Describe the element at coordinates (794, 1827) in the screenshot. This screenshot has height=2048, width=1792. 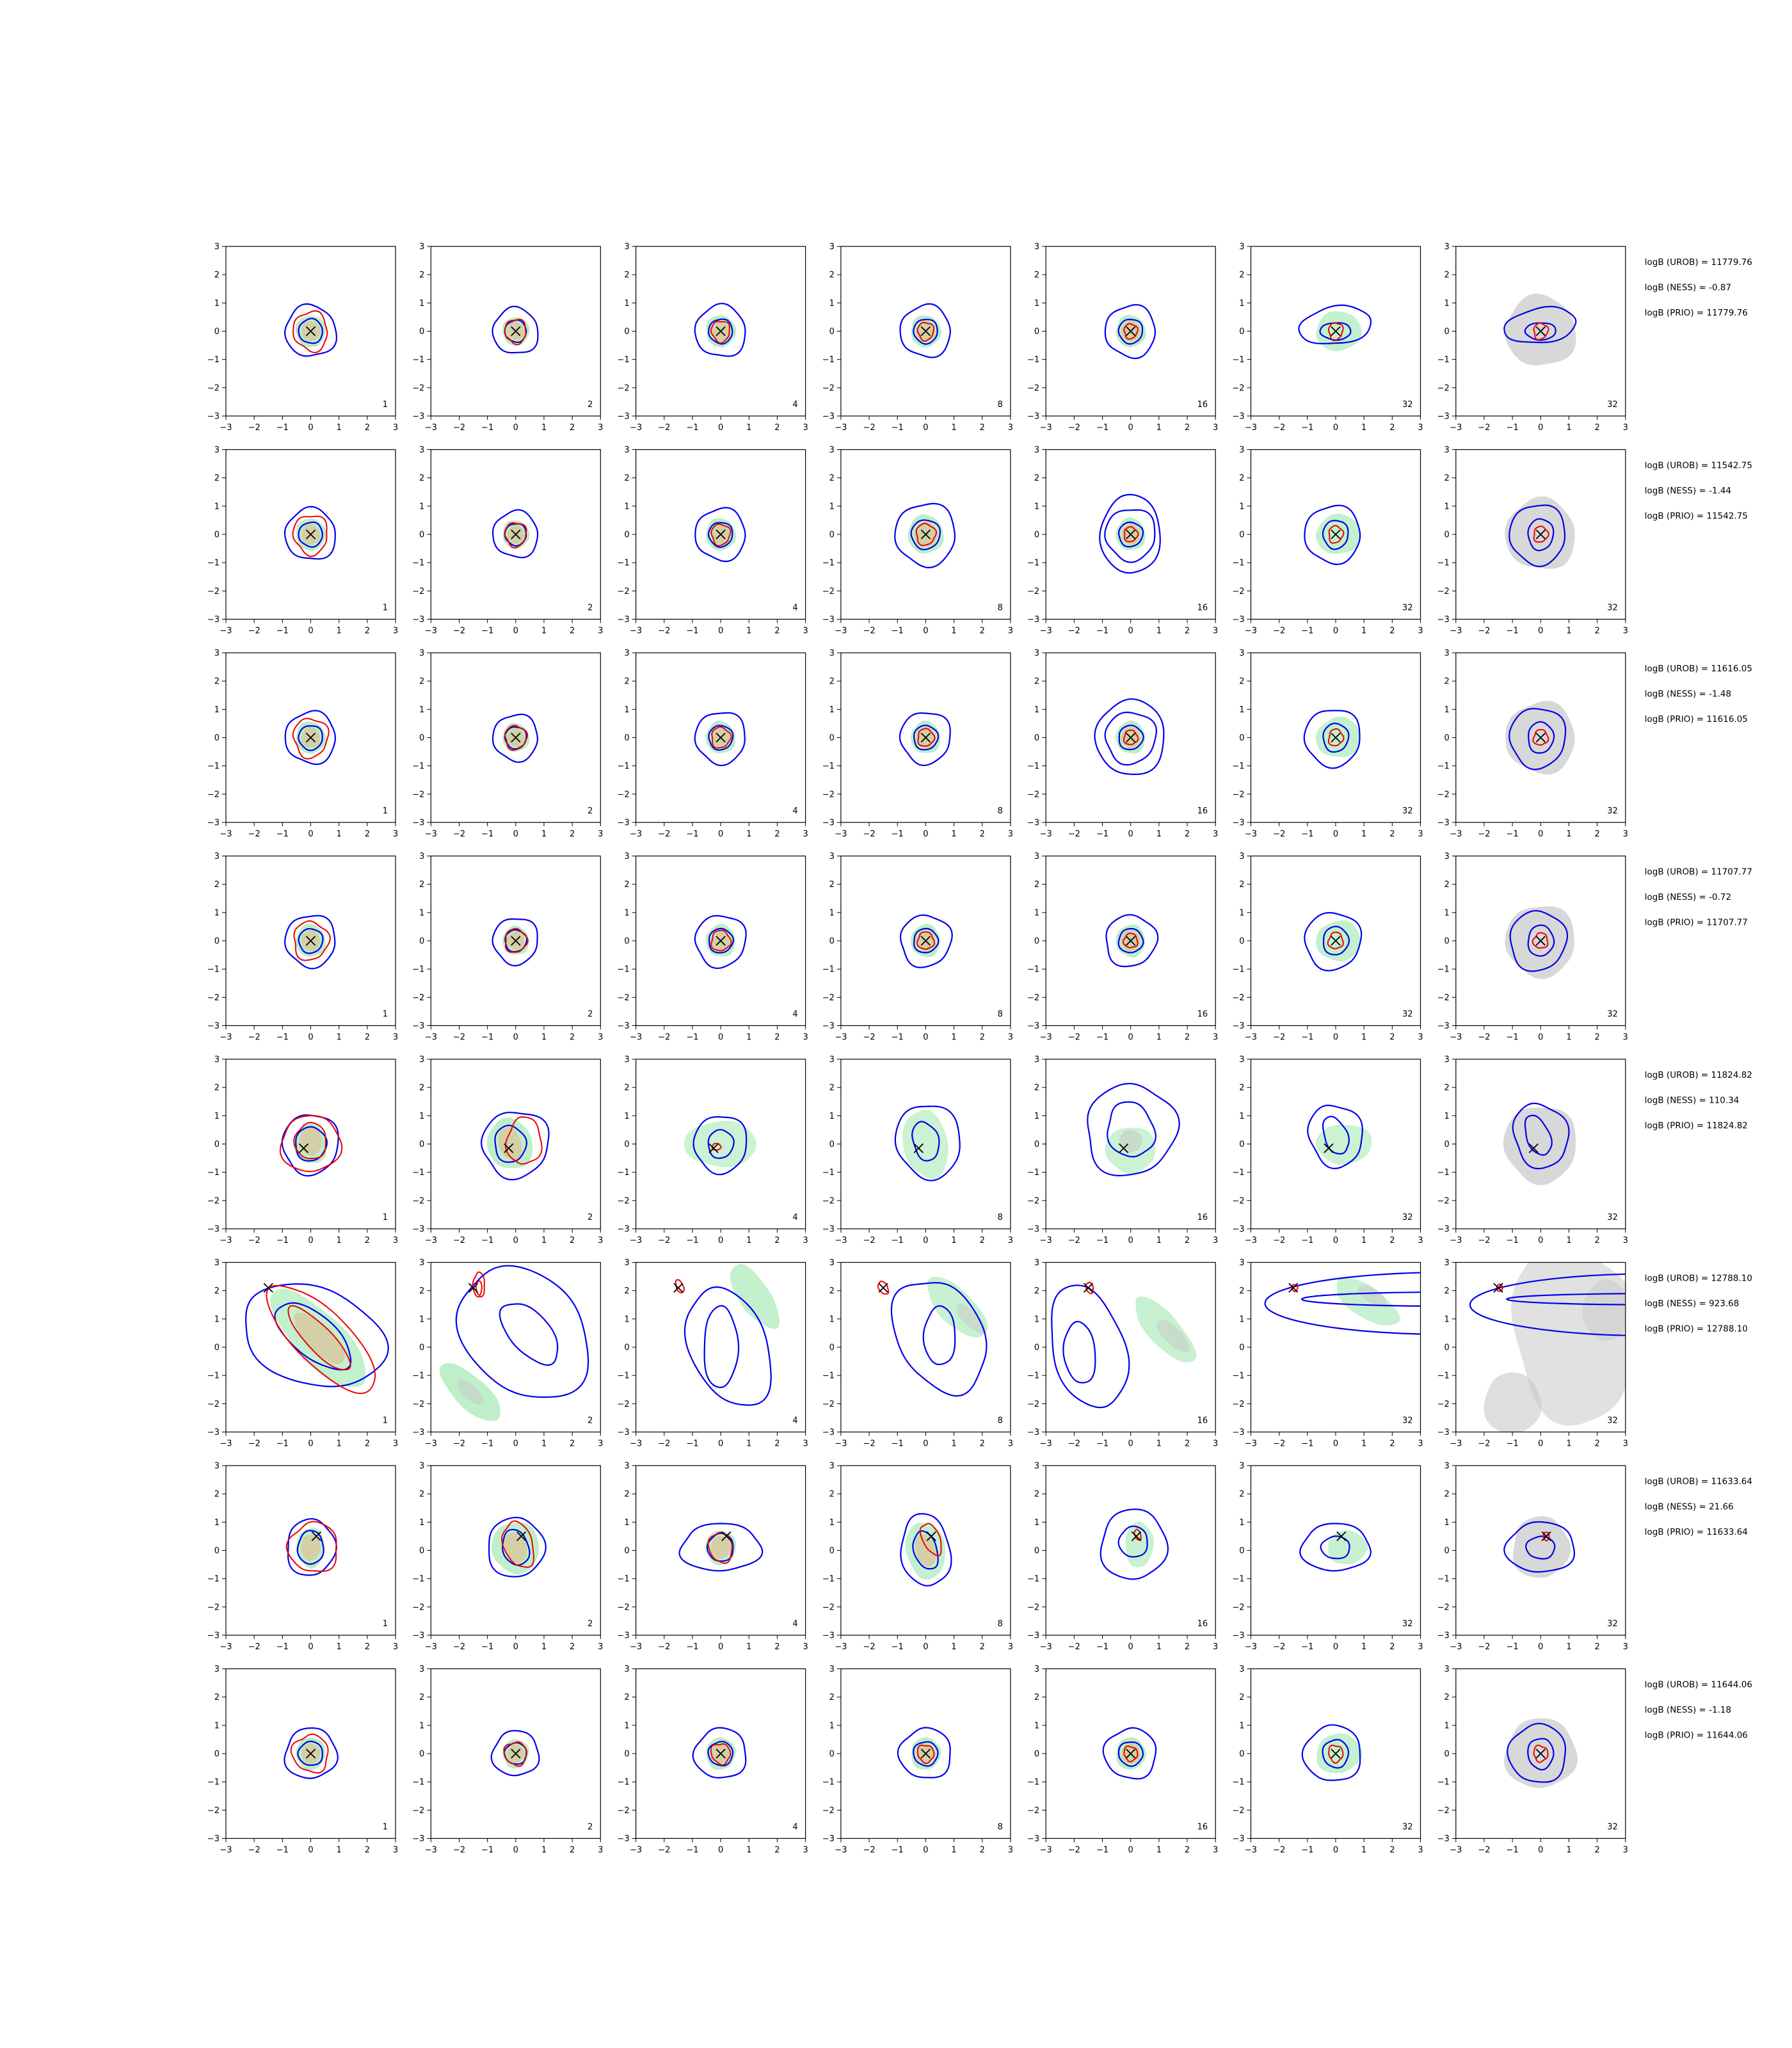
I see `panel-annotation: 4` at that location.